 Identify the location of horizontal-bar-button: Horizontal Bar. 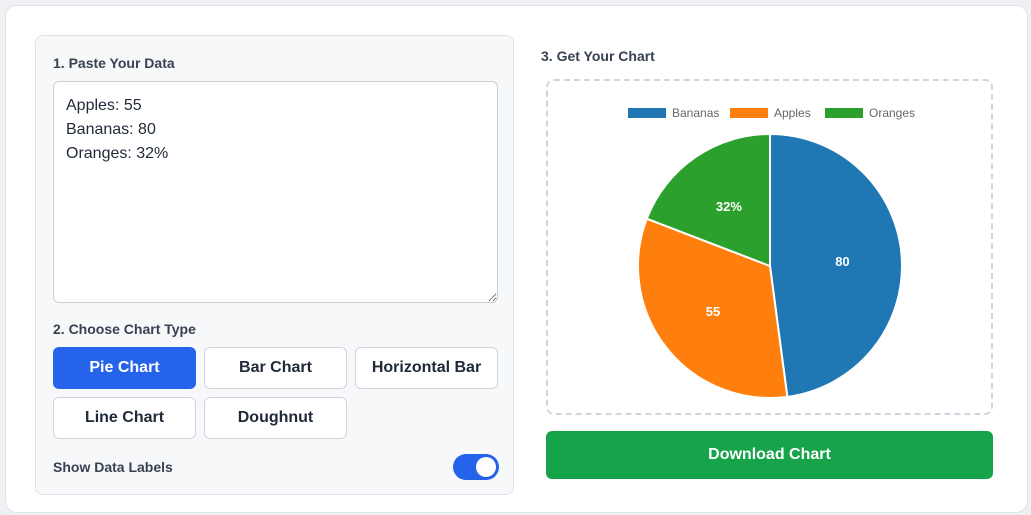
(426, 368).